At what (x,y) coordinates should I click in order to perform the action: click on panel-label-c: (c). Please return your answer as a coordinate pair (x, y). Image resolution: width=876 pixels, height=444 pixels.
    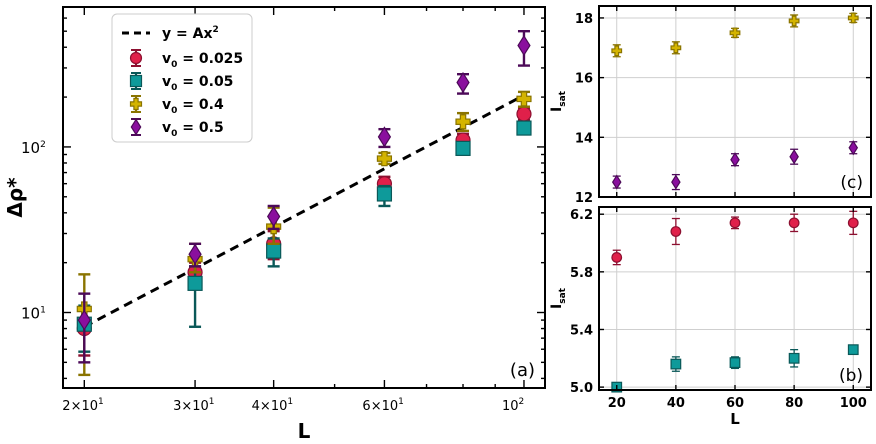
    Looking at the image, I should click on (851, 183).